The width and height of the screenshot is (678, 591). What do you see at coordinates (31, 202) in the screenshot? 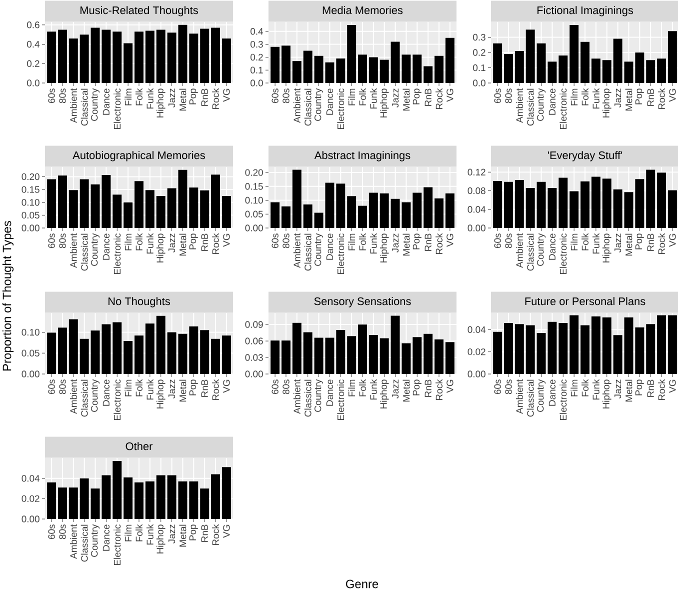
I see `y-tick-label: 0.10` at bounding box center [31, 202].